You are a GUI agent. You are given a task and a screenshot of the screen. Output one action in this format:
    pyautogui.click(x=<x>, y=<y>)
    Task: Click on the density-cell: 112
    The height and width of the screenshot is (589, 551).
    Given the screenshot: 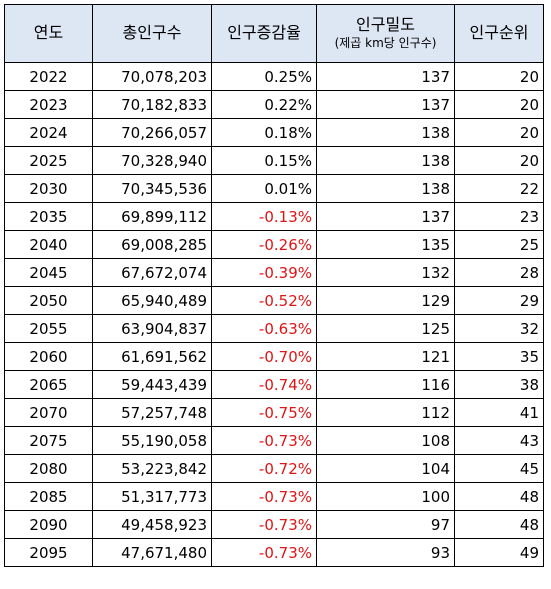 What is the action you would take?
    pyautogui.click(x=385, y=412)
    